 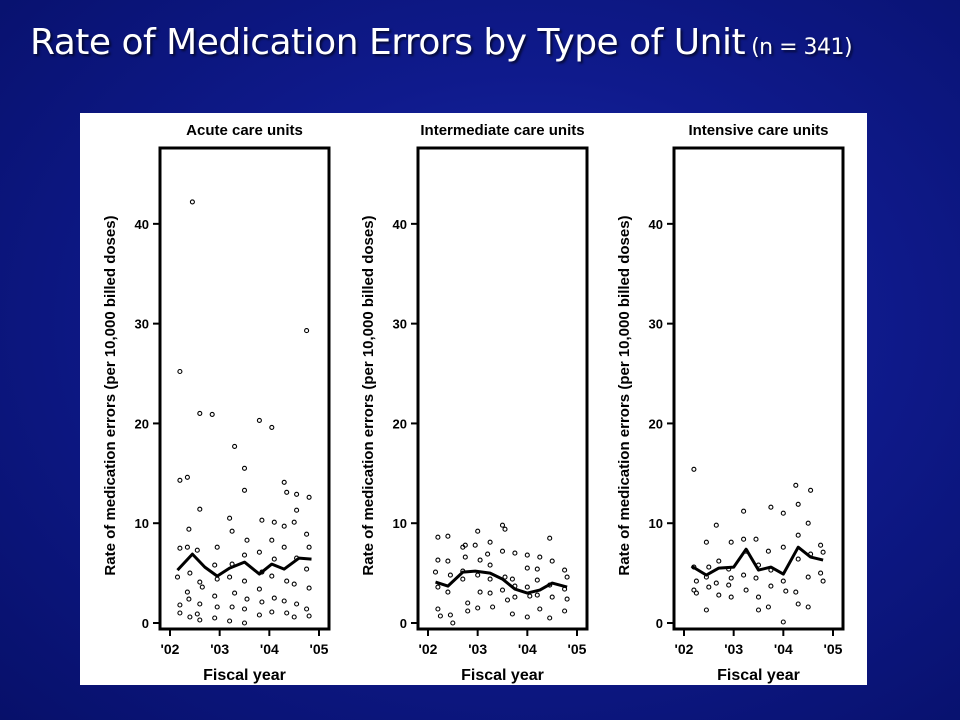 I want to click on y-tick-label: 40, so click(x=656, y=224).